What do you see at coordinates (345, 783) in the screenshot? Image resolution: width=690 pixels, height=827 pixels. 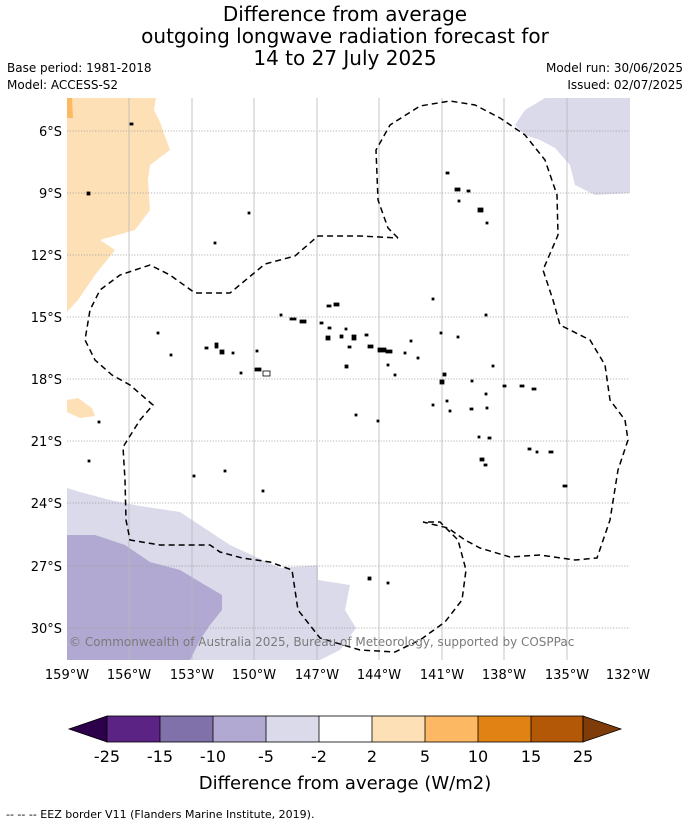 I see `colorbar-title: Difference from average (W/m2)` at bounding box center [345, 783].